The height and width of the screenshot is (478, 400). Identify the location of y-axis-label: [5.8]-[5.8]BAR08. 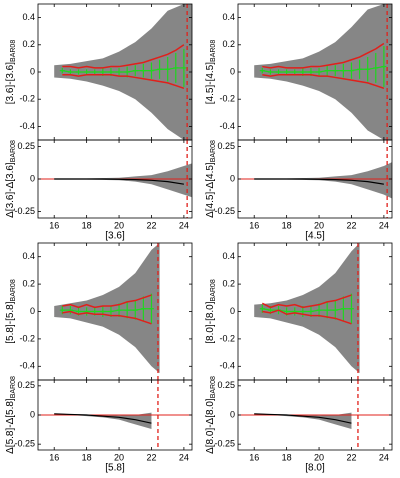
(11, 311).